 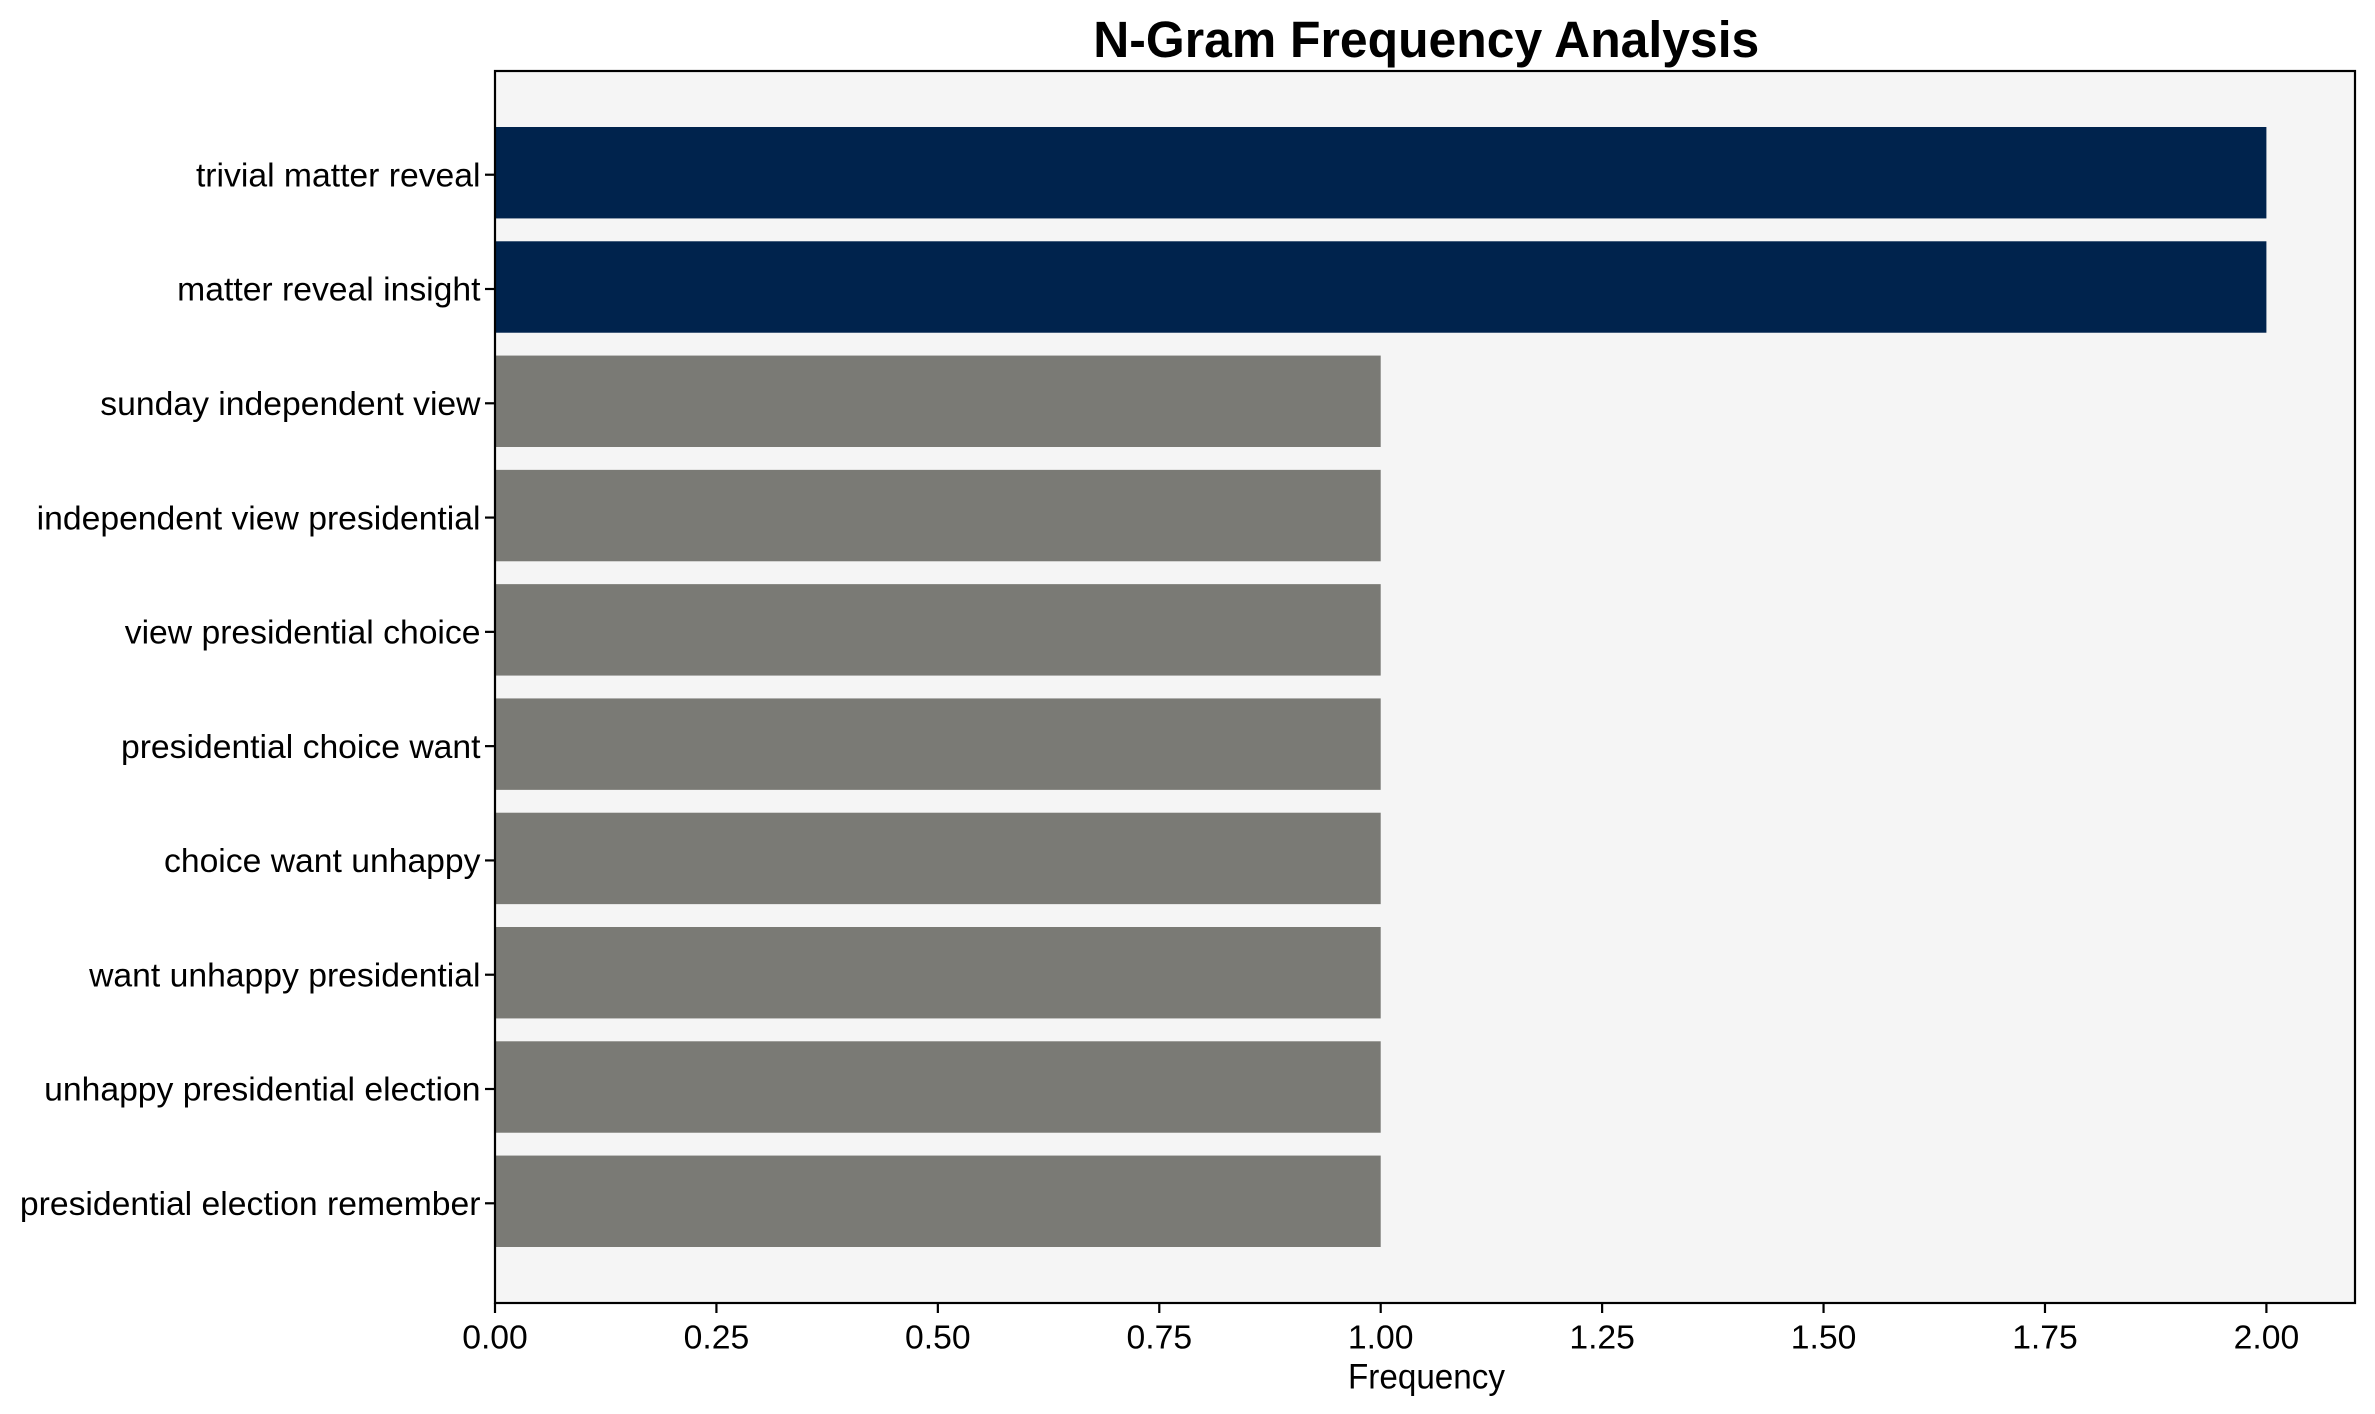 What do you see at coordinates (1824, 1338) in the screenshot?
I see `svg-text: 1.50` at bounding box center [1824, 1338].